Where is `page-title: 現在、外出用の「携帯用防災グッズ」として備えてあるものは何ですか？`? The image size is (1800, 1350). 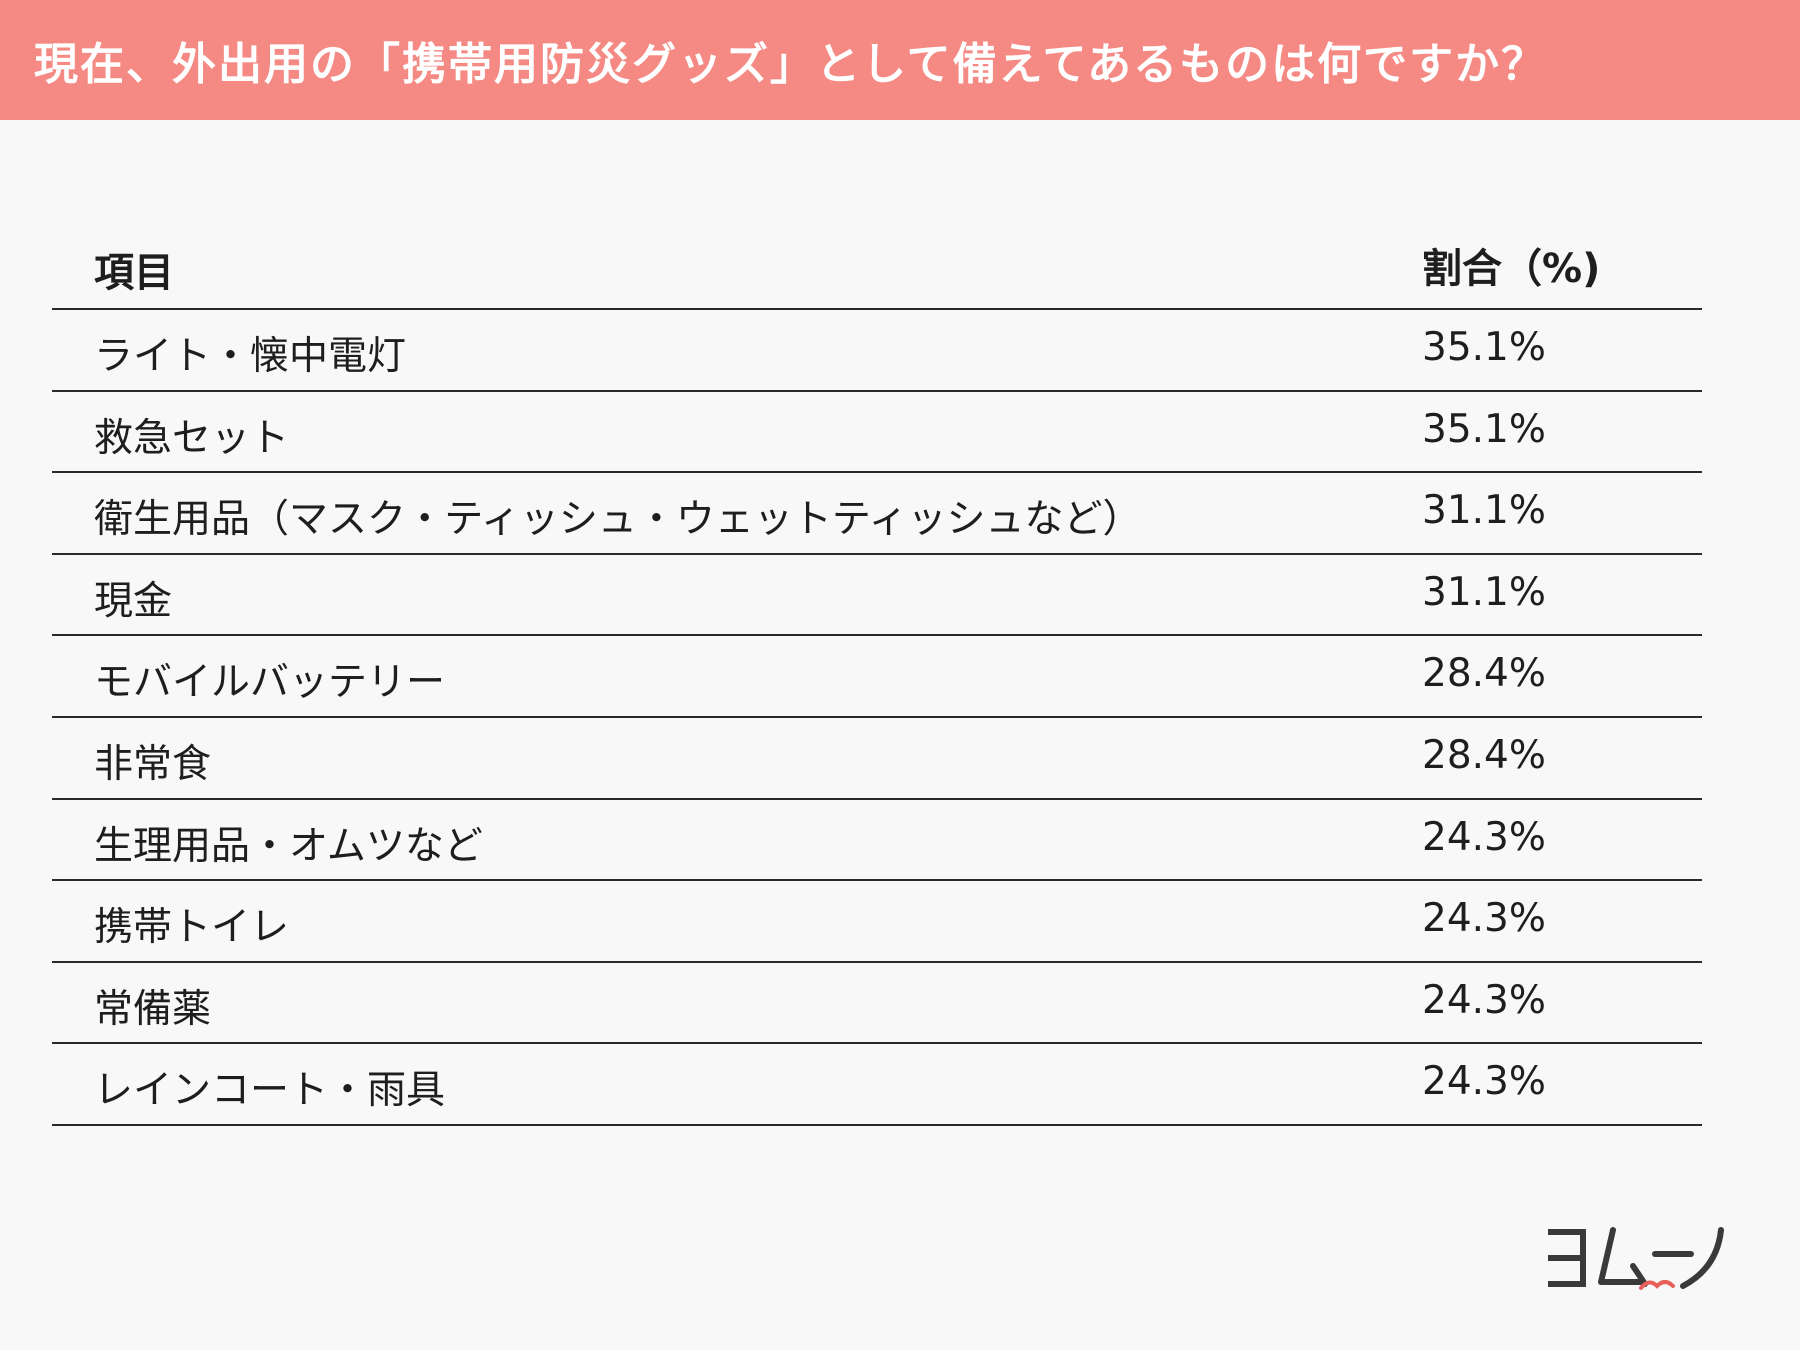
page-title: 現在、外出用の「携帯用防災グッズ」として備えてあるものは何ですか？ is located at coordinates (791, 64).